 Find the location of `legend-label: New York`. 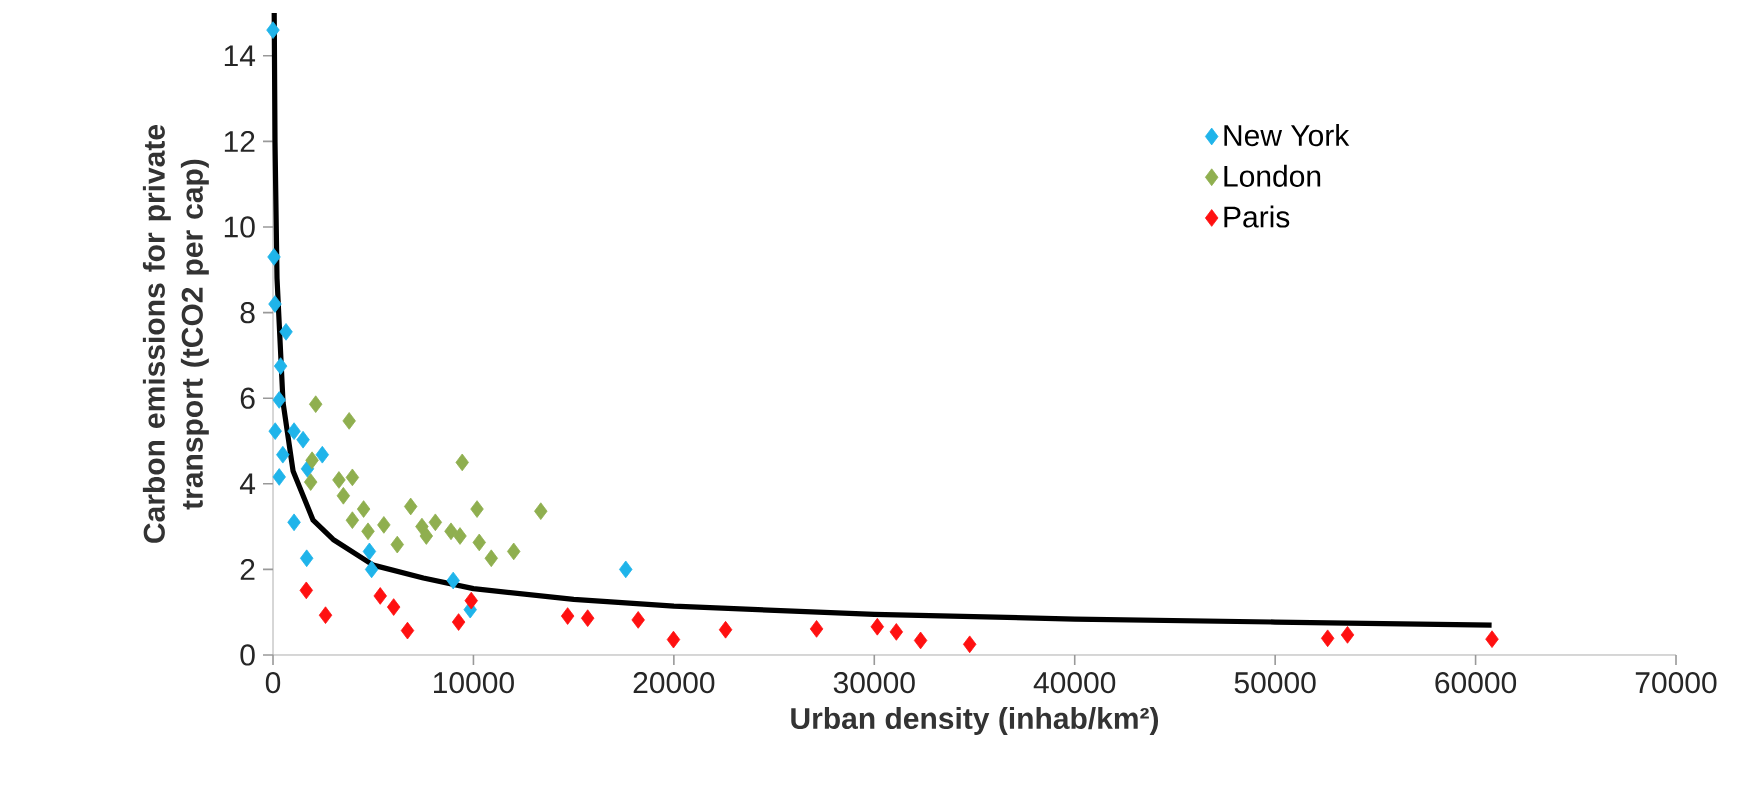

legend-label: New York is located at coordinates (1287, 135).